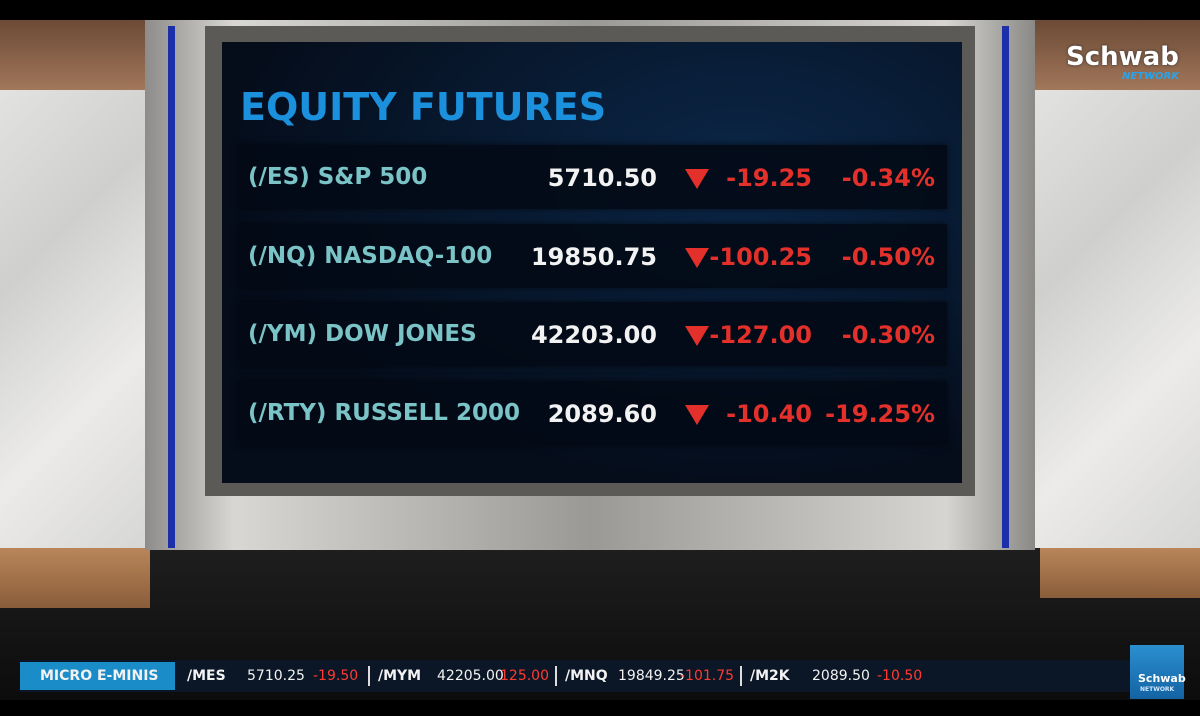  Describe the element at coordinates (1157, 689) in the screenshot. I see `corner-logo-sub: NETWORK` at that location.